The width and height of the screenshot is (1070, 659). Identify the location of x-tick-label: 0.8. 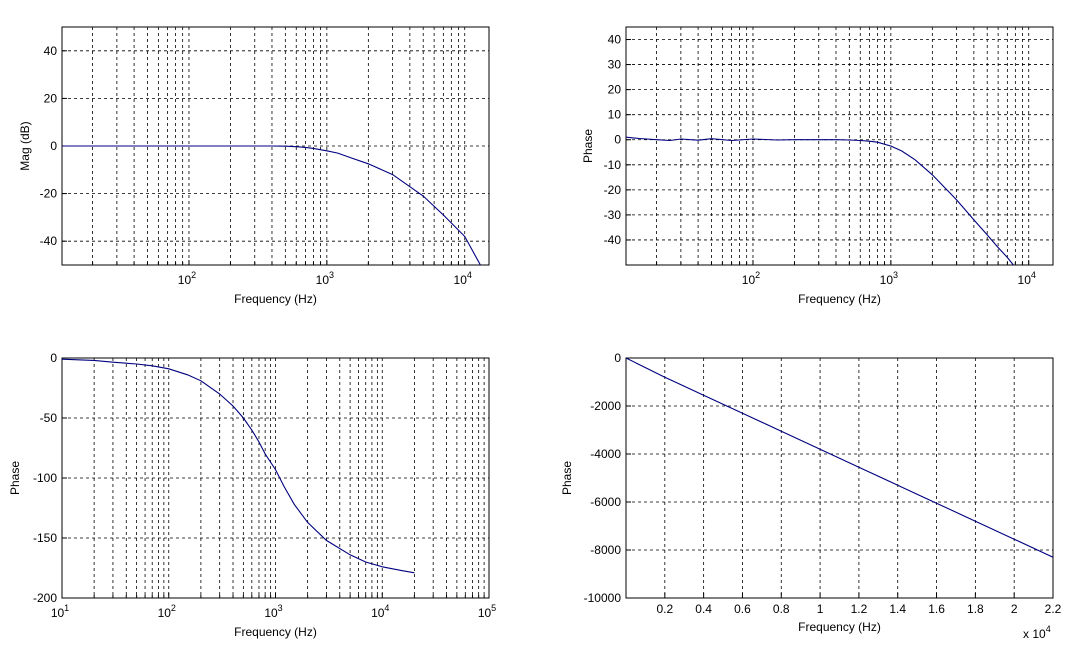
(781, 609).